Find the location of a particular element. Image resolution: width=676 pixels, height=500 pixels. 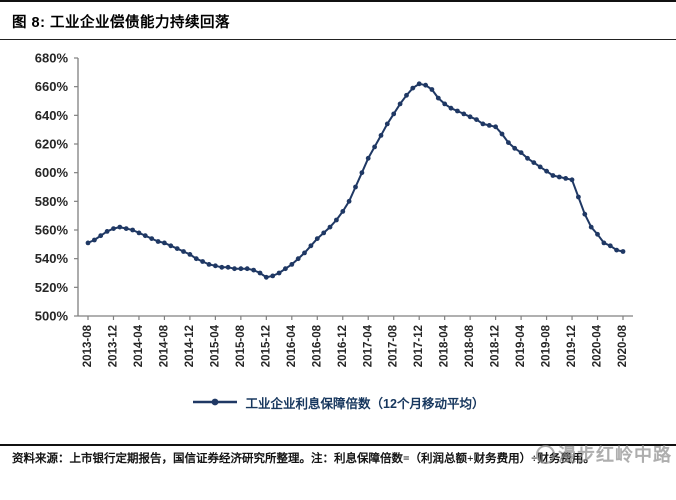

svg-text: 2019-12 is located at coordinates (572, 346).